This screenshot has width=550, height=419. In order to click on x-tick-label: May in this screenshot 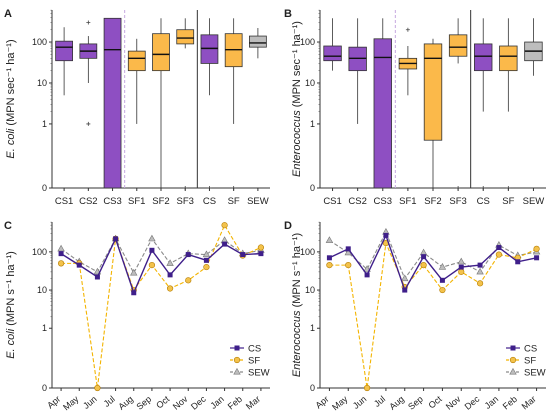, I will do `click(340, 403)`.